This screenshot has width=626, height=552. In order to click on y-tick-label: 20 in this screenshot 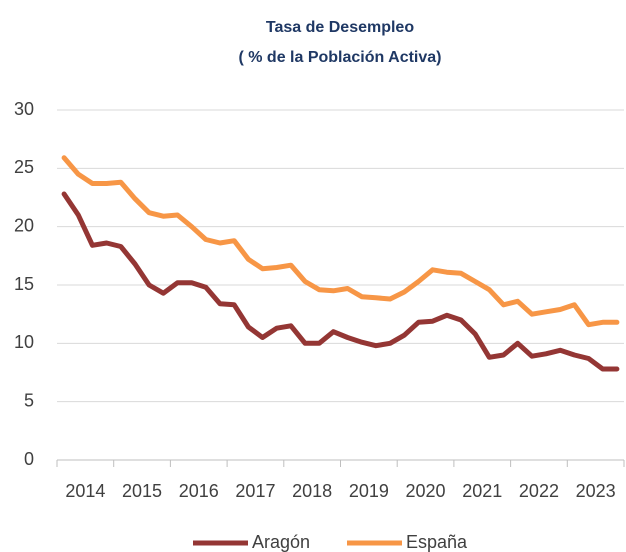, I will do `click(24, 225)`.